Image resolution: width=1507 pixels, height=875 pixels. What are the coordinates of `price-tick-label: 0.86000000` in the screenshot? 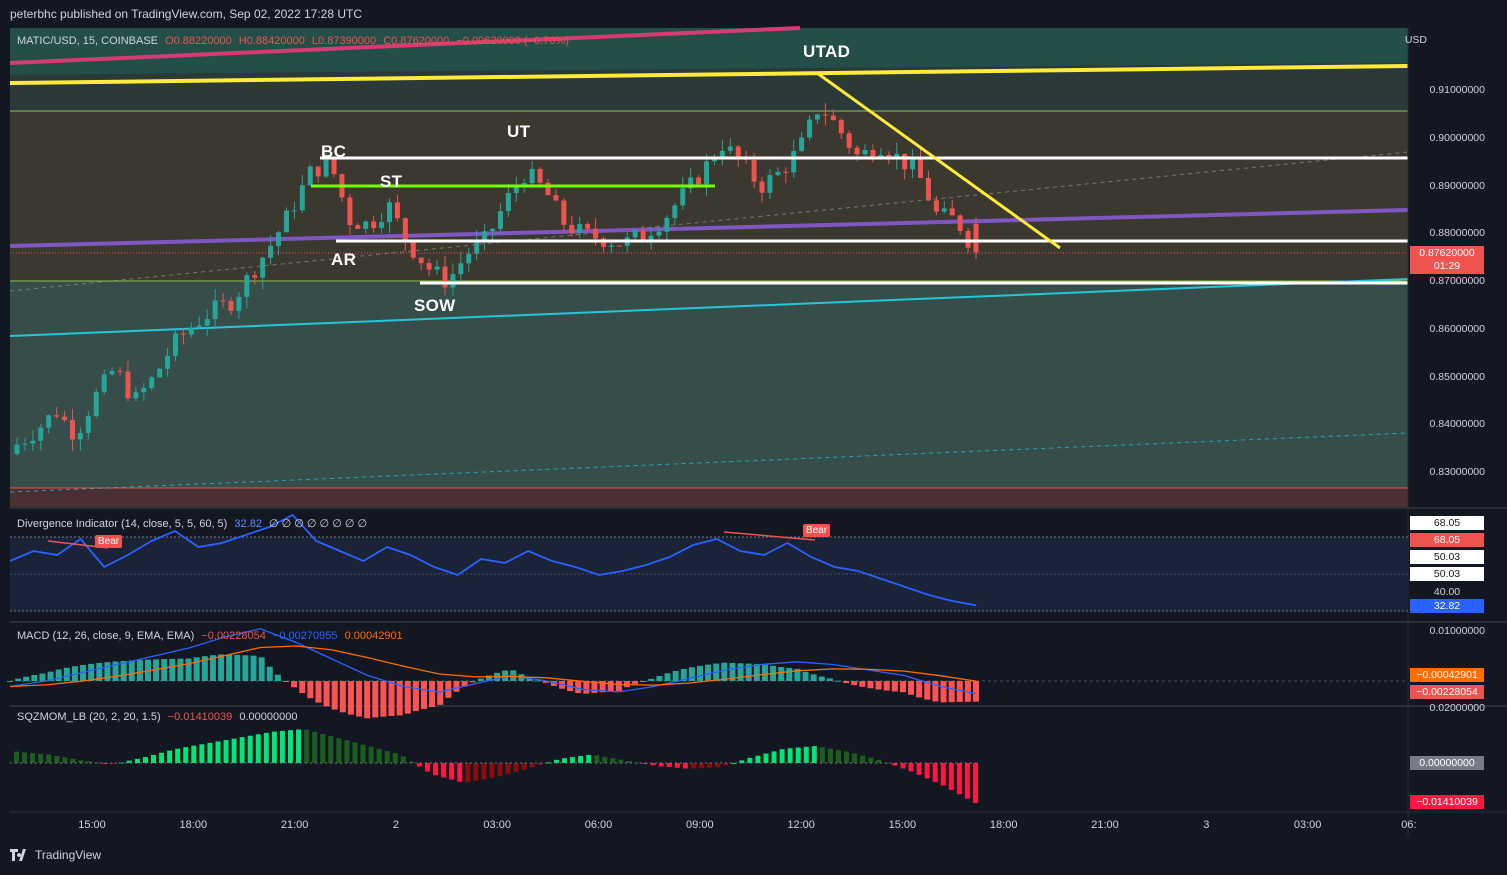 It's located at (1457, 328).